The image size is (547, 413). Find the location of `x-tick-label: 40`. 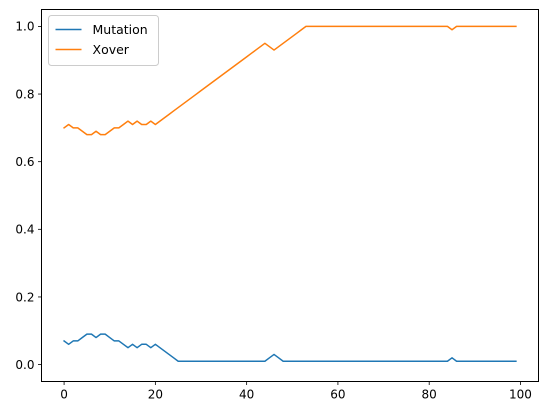

x-tick-label: 40 is located at coordinates (246, 395).